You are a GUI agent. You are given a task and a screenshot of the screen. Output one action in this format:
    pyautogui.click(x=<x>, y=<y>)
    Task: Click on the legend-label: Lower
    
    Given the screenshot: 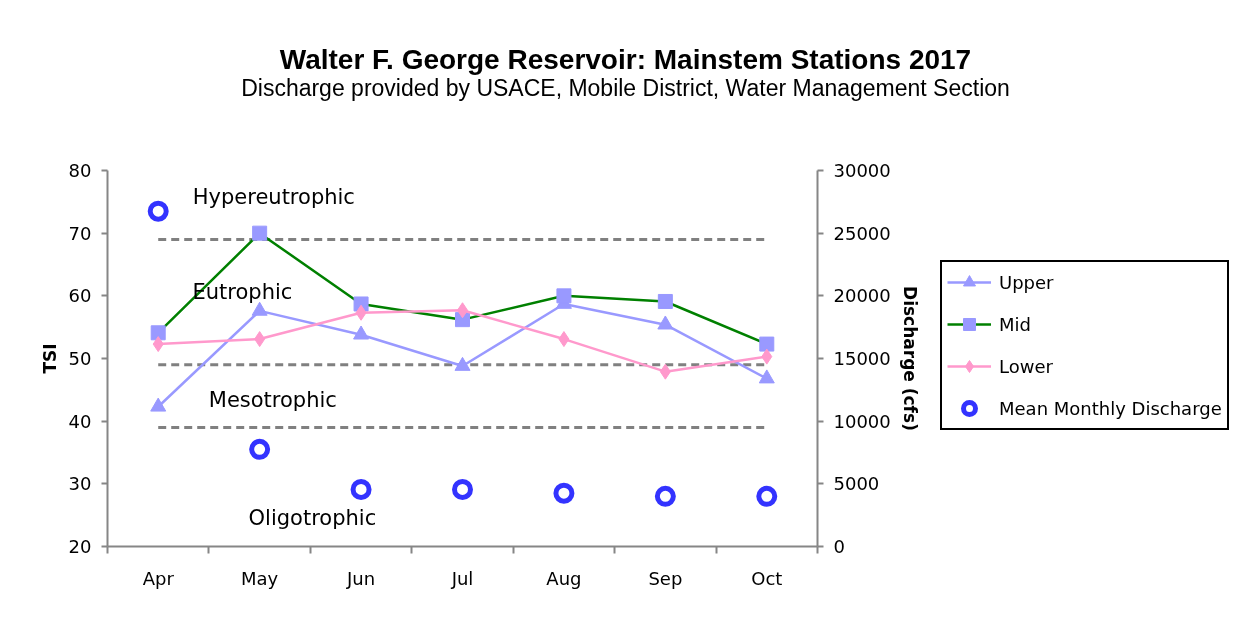 What is the action you would take?
    pyautogui.click(x=1026, y=366)
    